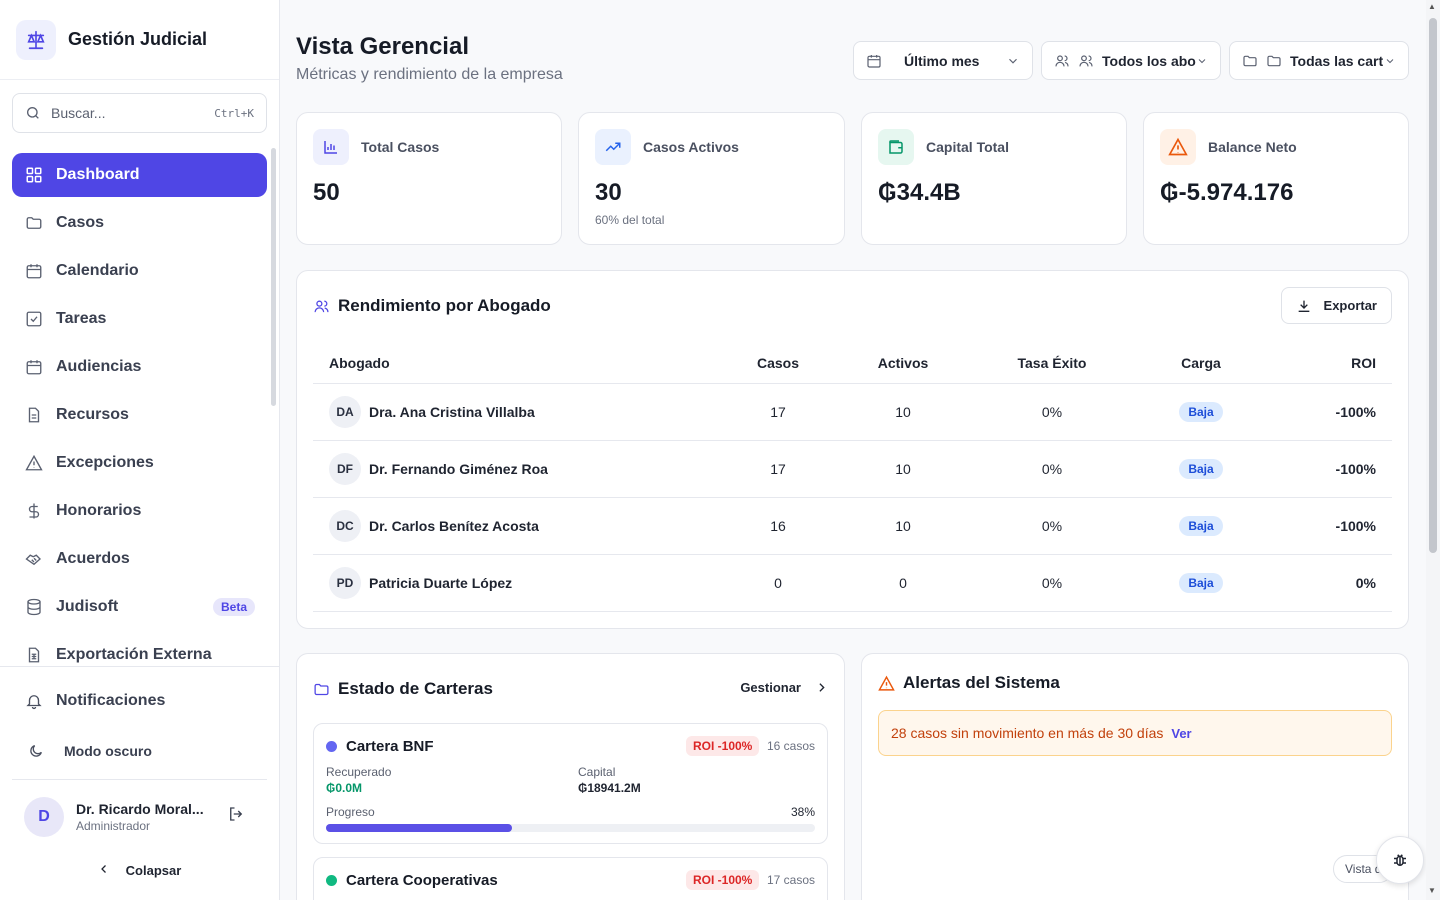 The image size is (1440, 900). I want to click on manage-label: Gestionar, so click(770, 687).